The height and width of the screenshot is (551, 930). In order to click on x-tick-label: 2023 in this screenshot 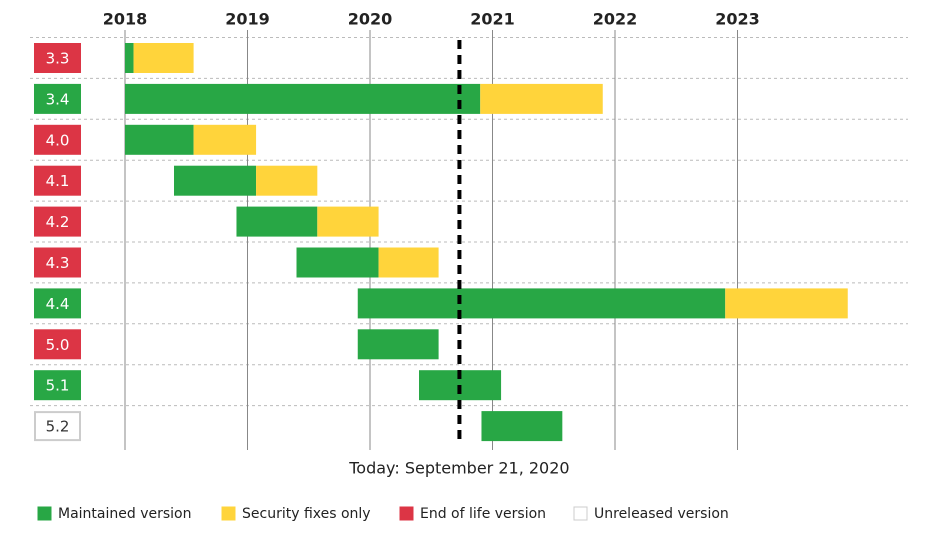, I will do `click(737, 19)`.